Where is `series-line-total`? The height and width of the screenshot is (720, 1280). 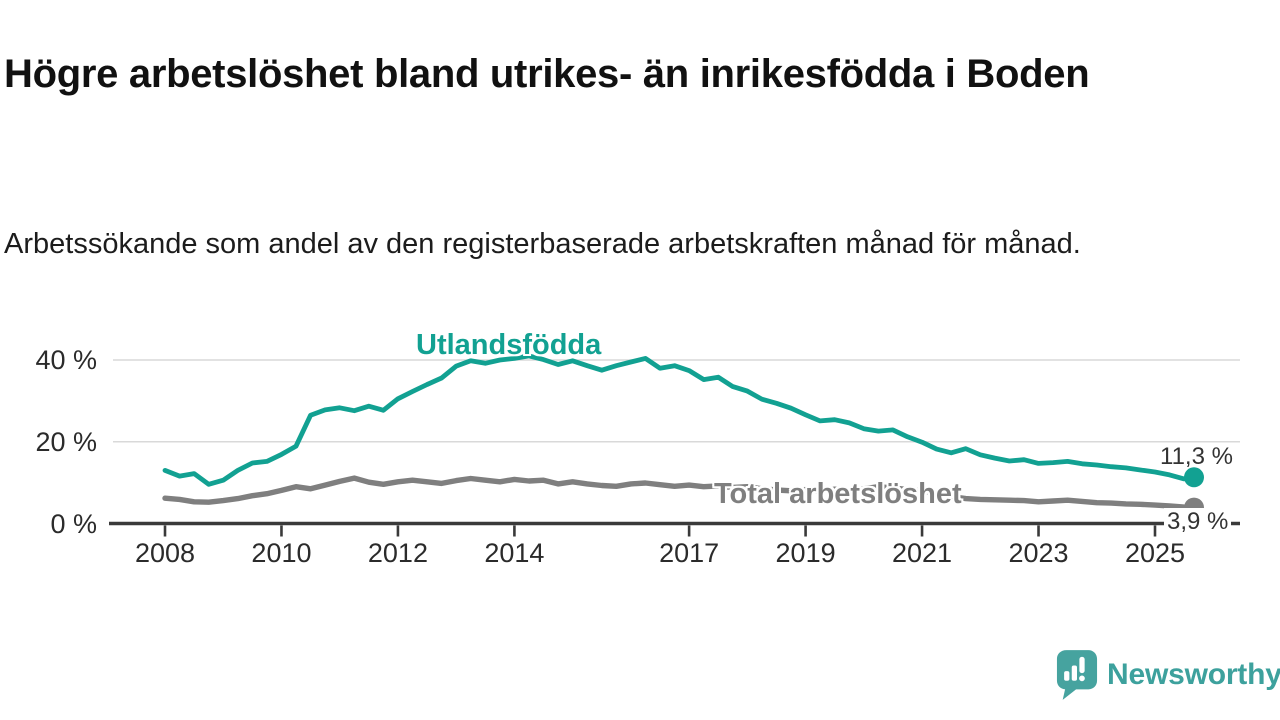 series-line-total is located at coordinates (679, 493).